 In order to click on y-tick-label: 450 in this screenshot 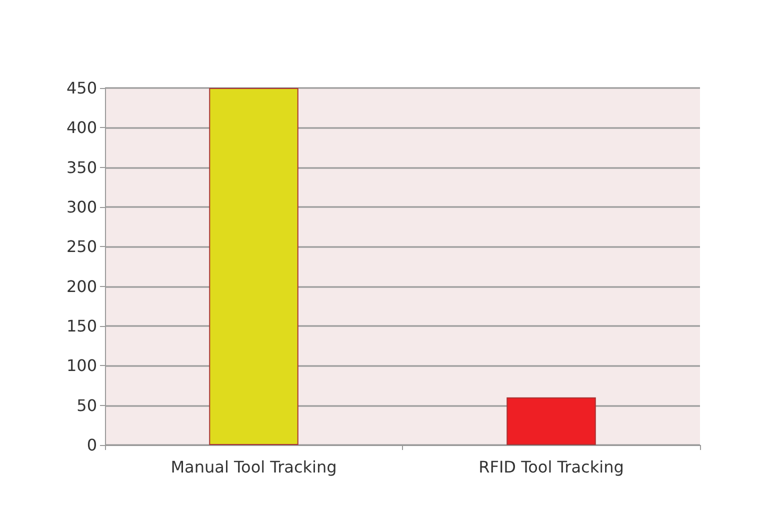, I will do `click(81, 88)`.